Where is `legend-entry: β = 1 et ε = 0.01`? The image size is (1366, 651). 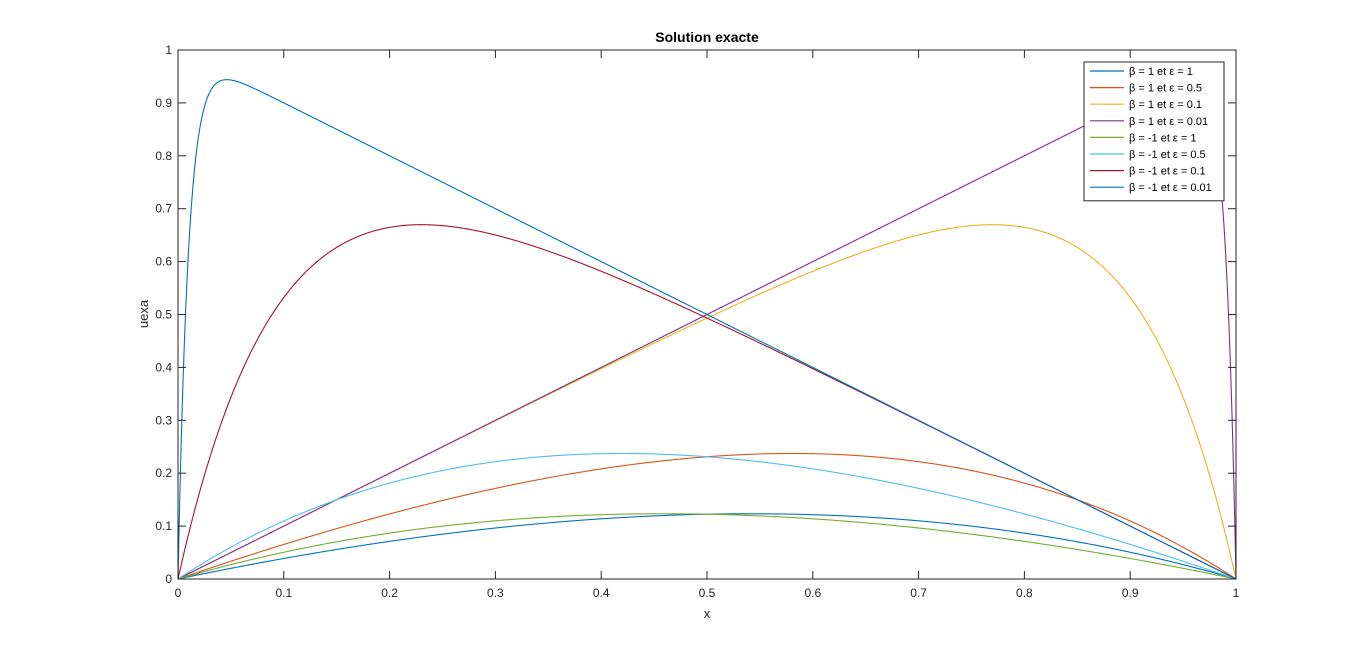
legend-entry: β = 1 et ε = 0.01 is located at coordinates (1168, 122).